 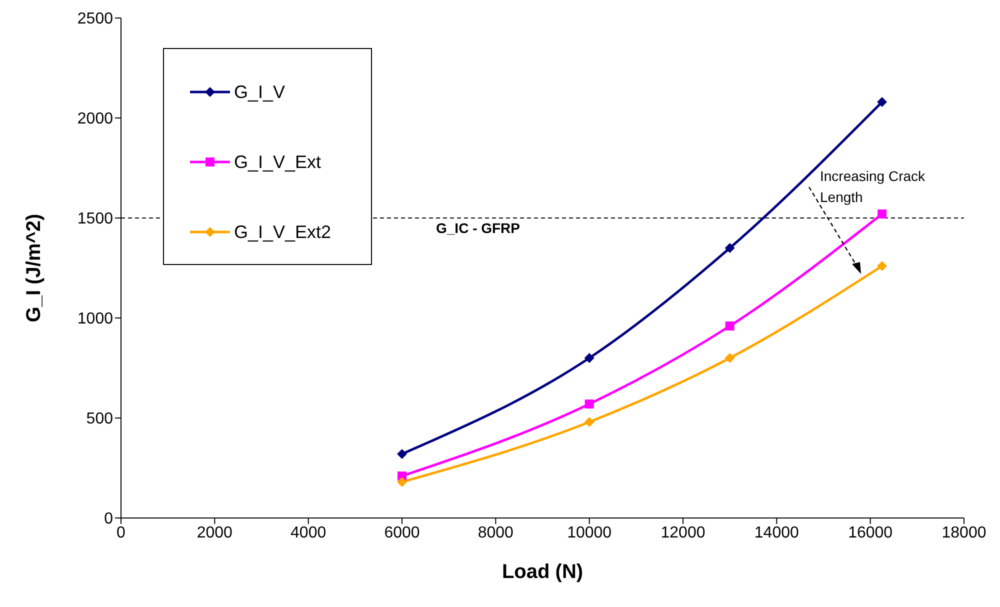 What do you see at coordinates (873, 187) in the screenshot?
I see `annotation: Increasing Crack Length` at bounding box center [873, 187].